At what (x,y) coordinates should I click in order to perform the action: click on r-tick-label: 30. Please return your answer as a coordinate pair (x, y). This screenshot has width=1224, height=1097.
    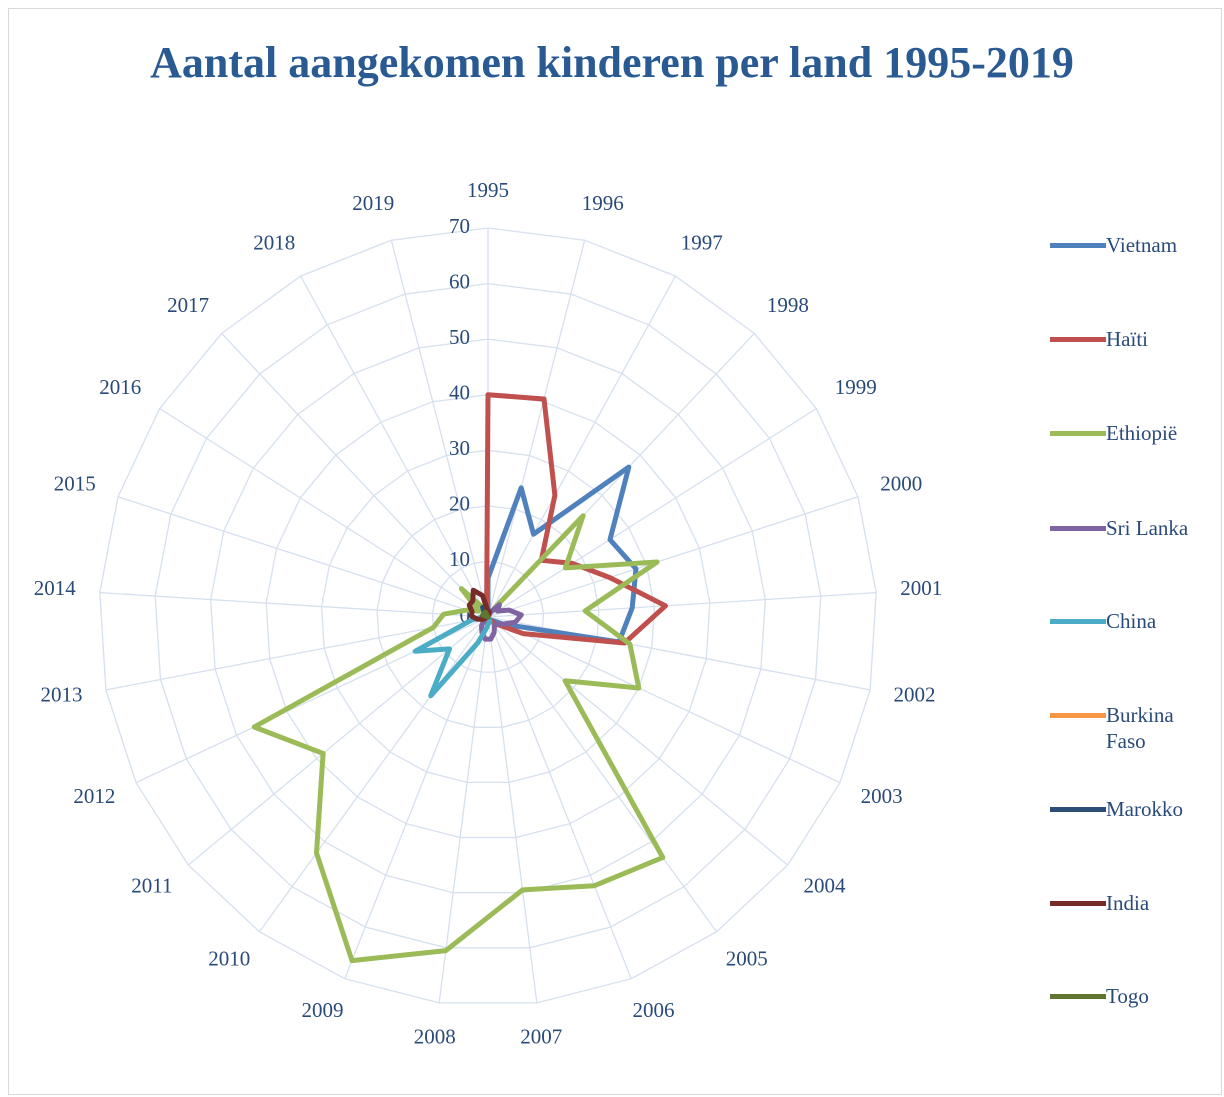
    Looking at the image, I should click on (459, 448).